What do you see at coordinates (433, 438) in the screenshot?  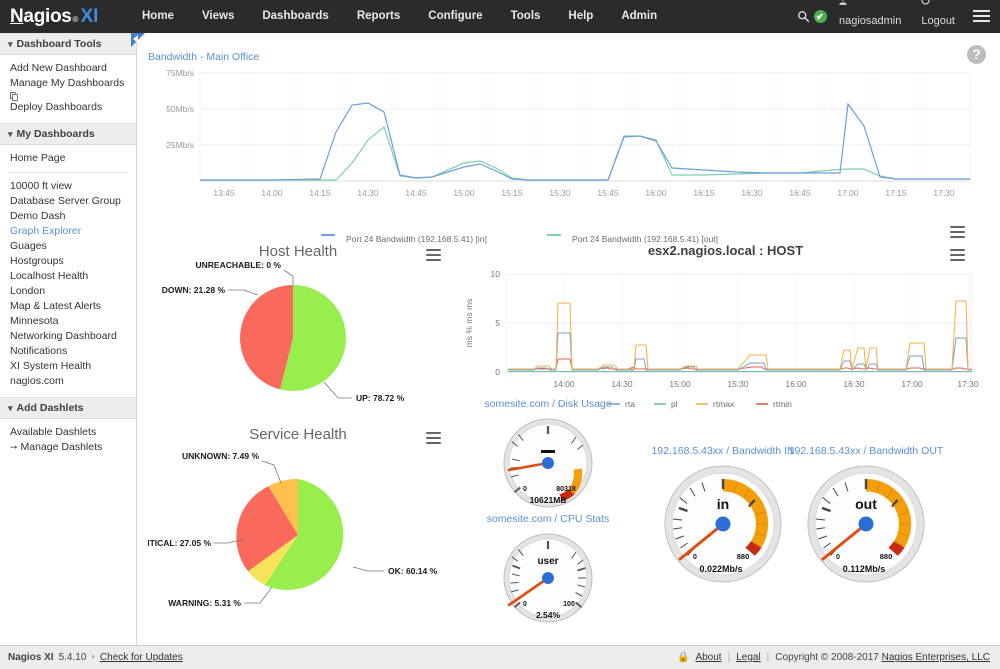 I see `service-health-menu-icon` at bounding box center [433, 438].